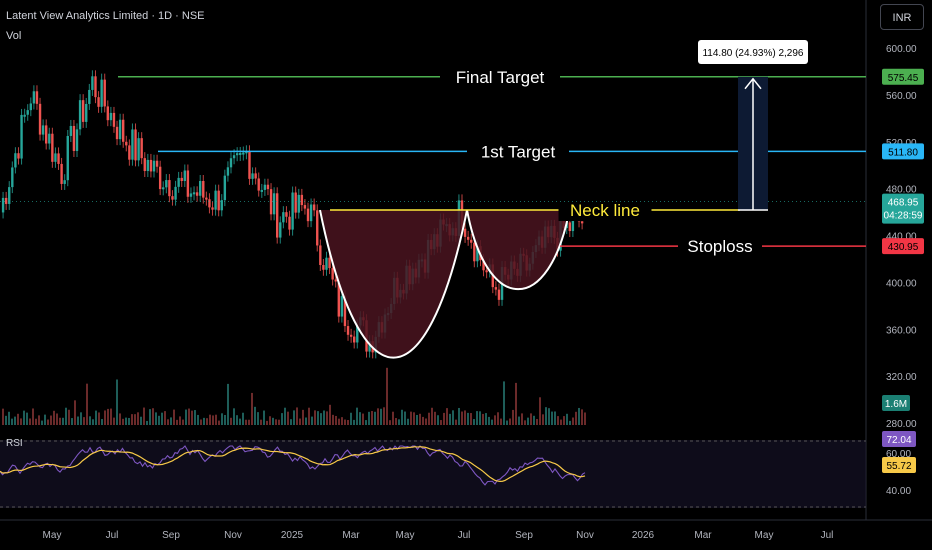  What do you see at coordinates (445, 284) in the screenshot?
I see `cup-pattern-fill` at bounding box center [445, 284].